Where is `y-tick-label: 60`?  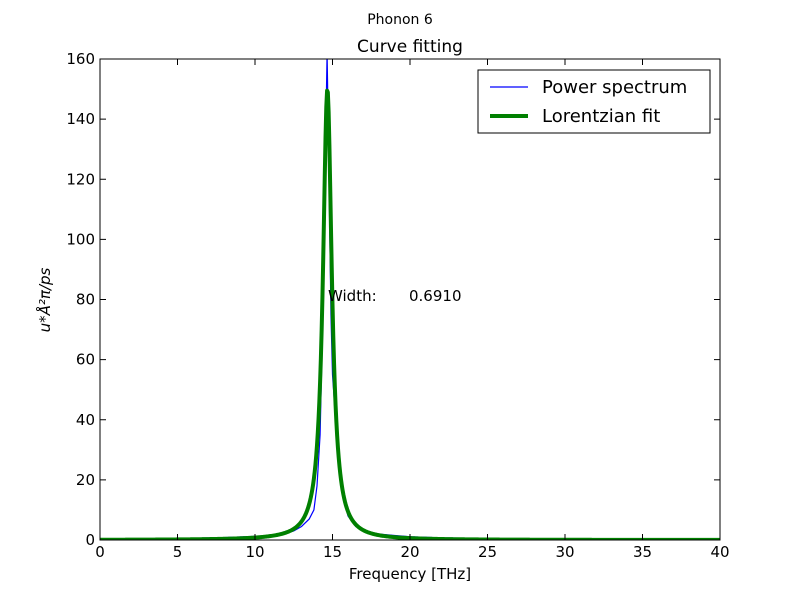 y-tick-label: 60 is located at coordinates (85, 360).